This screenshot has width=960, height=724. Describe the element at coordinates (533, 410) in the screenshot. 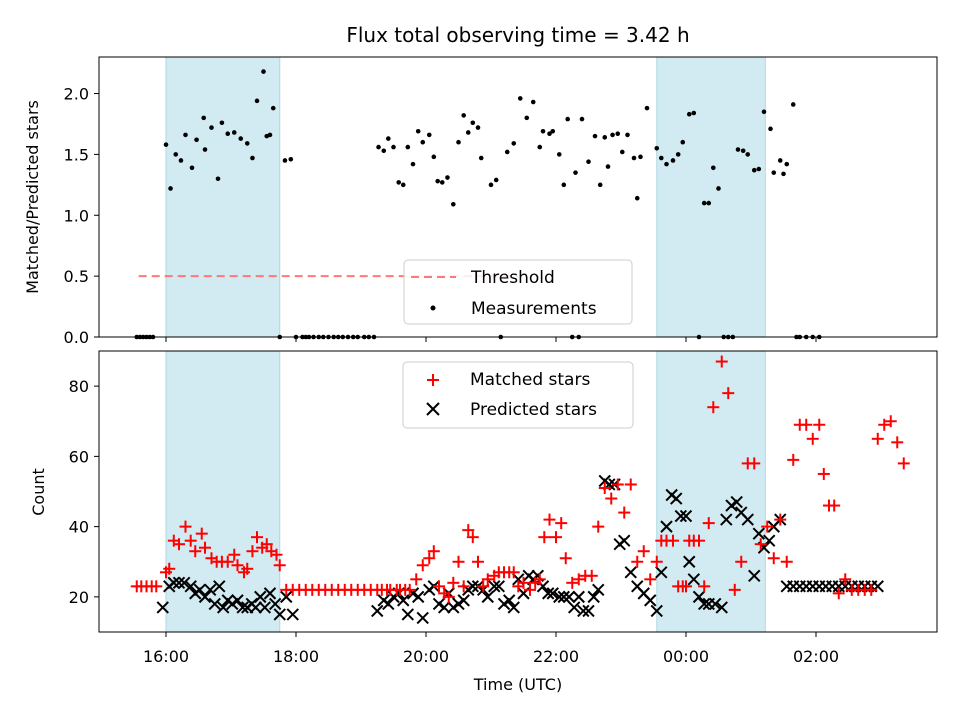

I see `legend-predicted-label: Predicted stars` at that location.